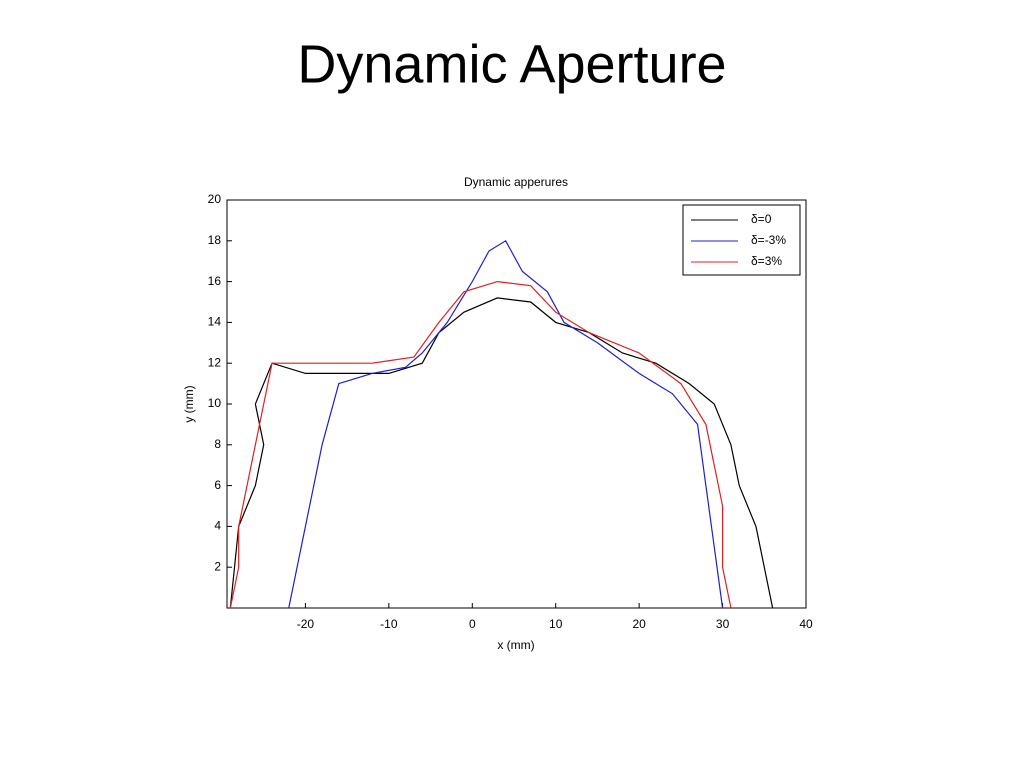 This screenshot has width=1024, height=773. I want to click on y-tick-label: 20, so click(215, 199).